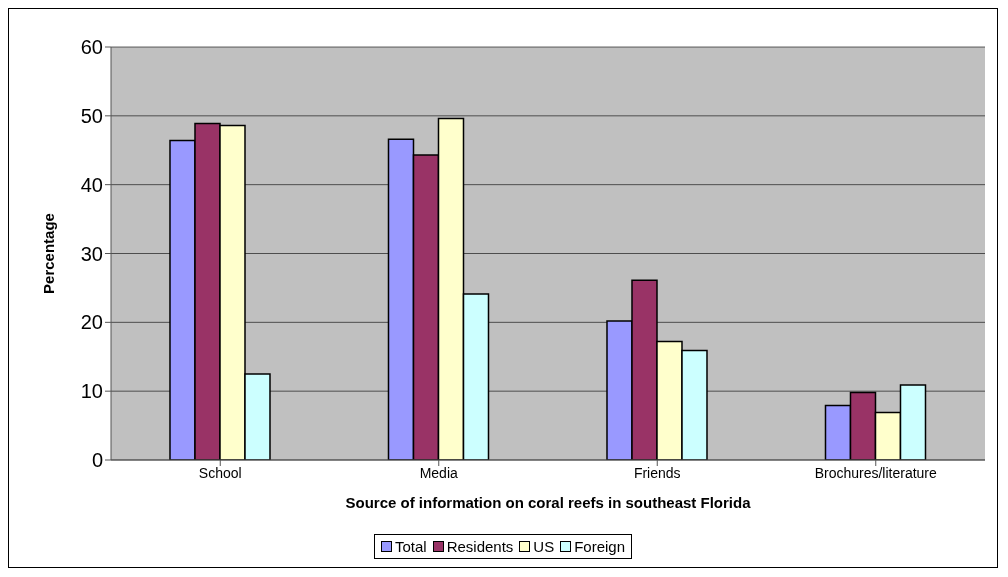 This screenshot has width=1008, height=577. What do you see at coordinates (91, 47) in the screenshot?
I see `y-tick-label: 60` at bounding box center [91, 47].